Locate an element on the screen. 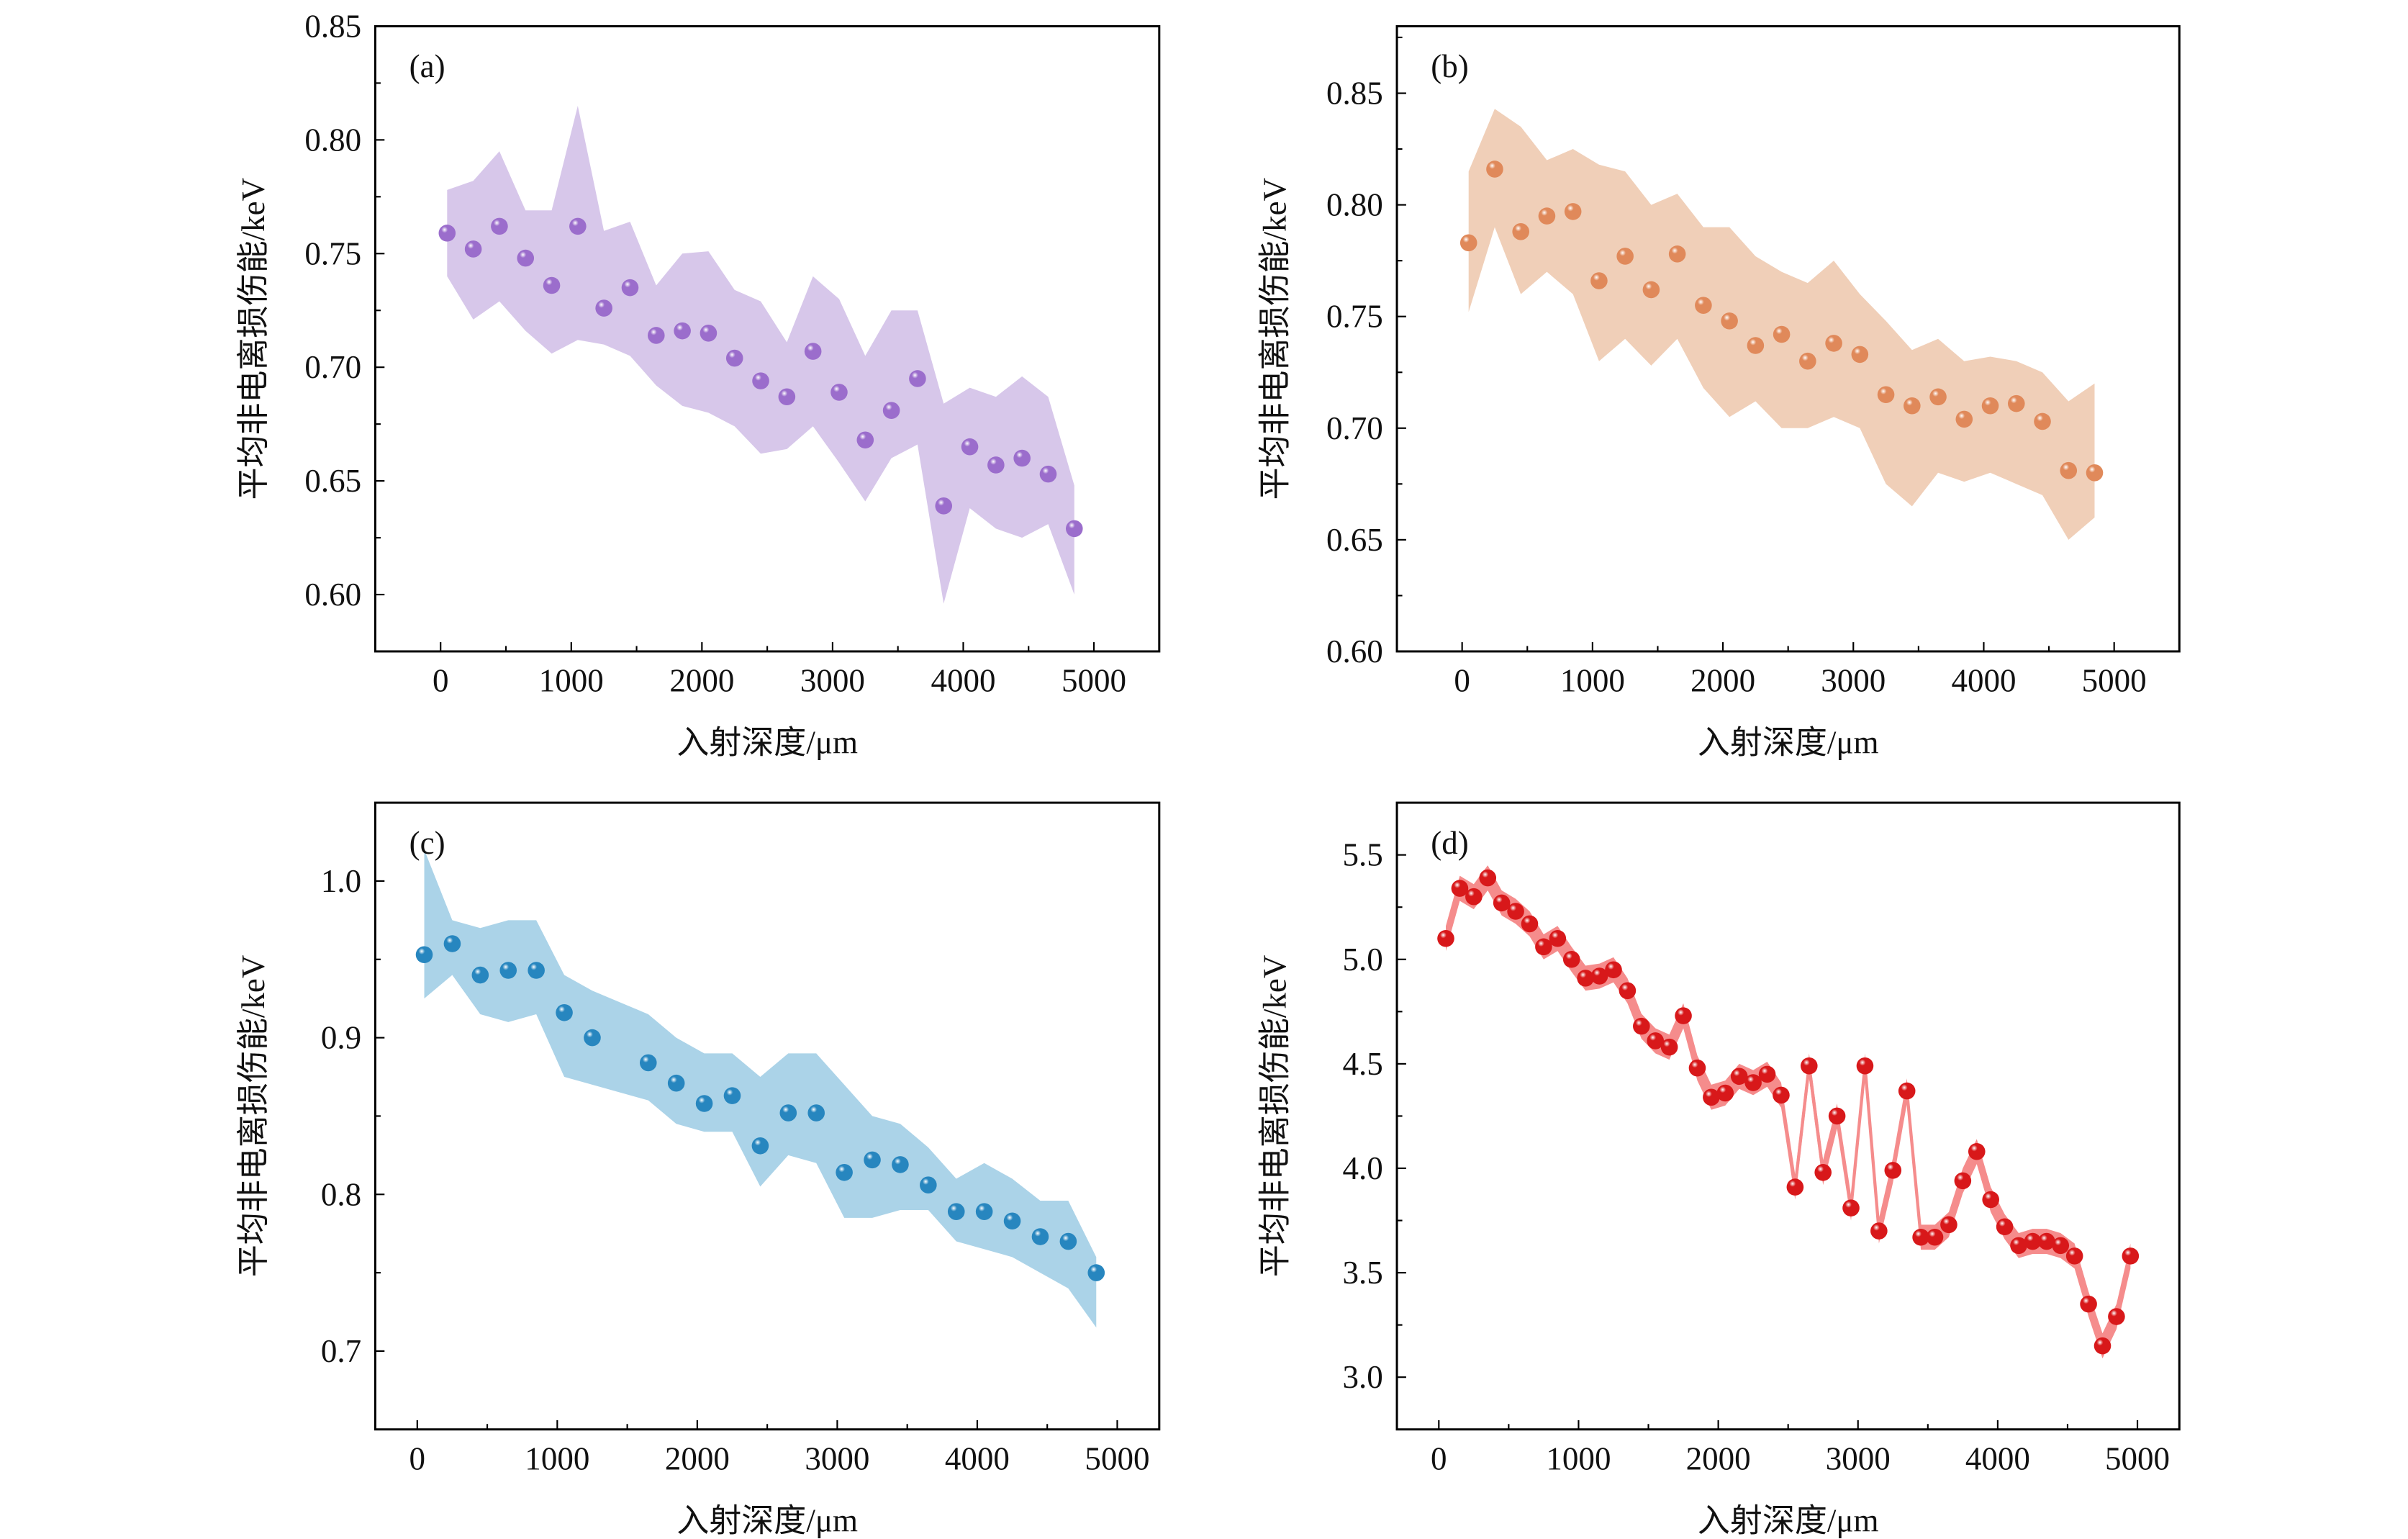 The width and height of the screenshot is (2408, 1539). panel-label: (b) is located at coordinates (1450, 66).